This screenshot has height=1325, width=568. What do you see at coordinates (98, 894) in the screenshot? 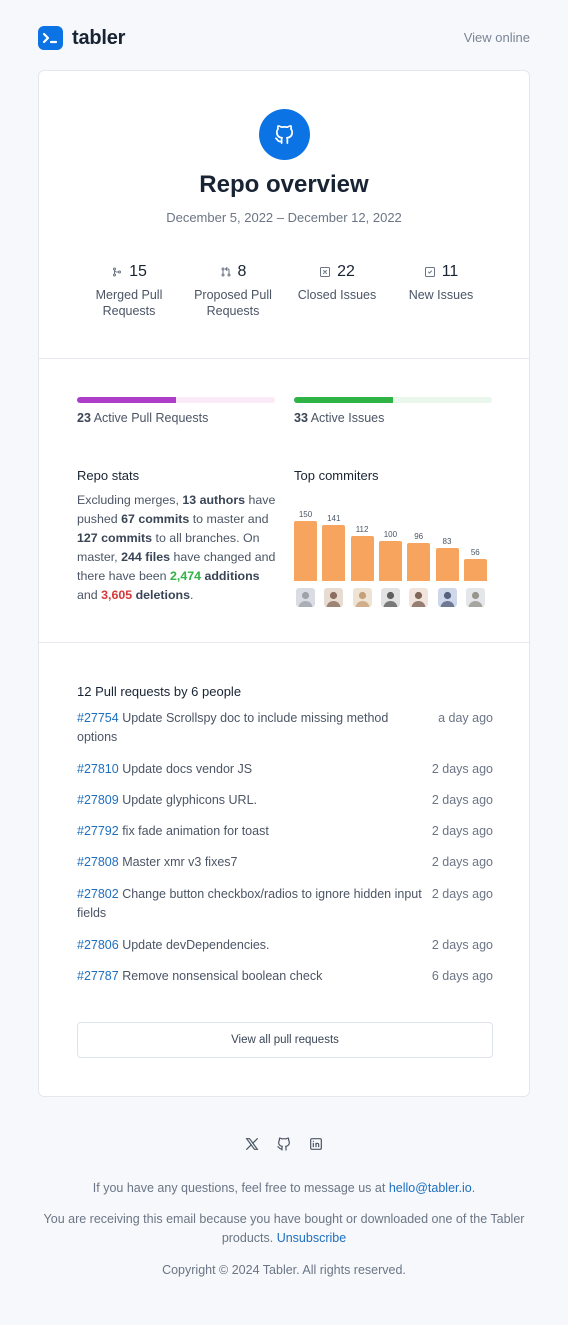
I see `pull-request-number-link: #27802` at bounding box center [98, 894].